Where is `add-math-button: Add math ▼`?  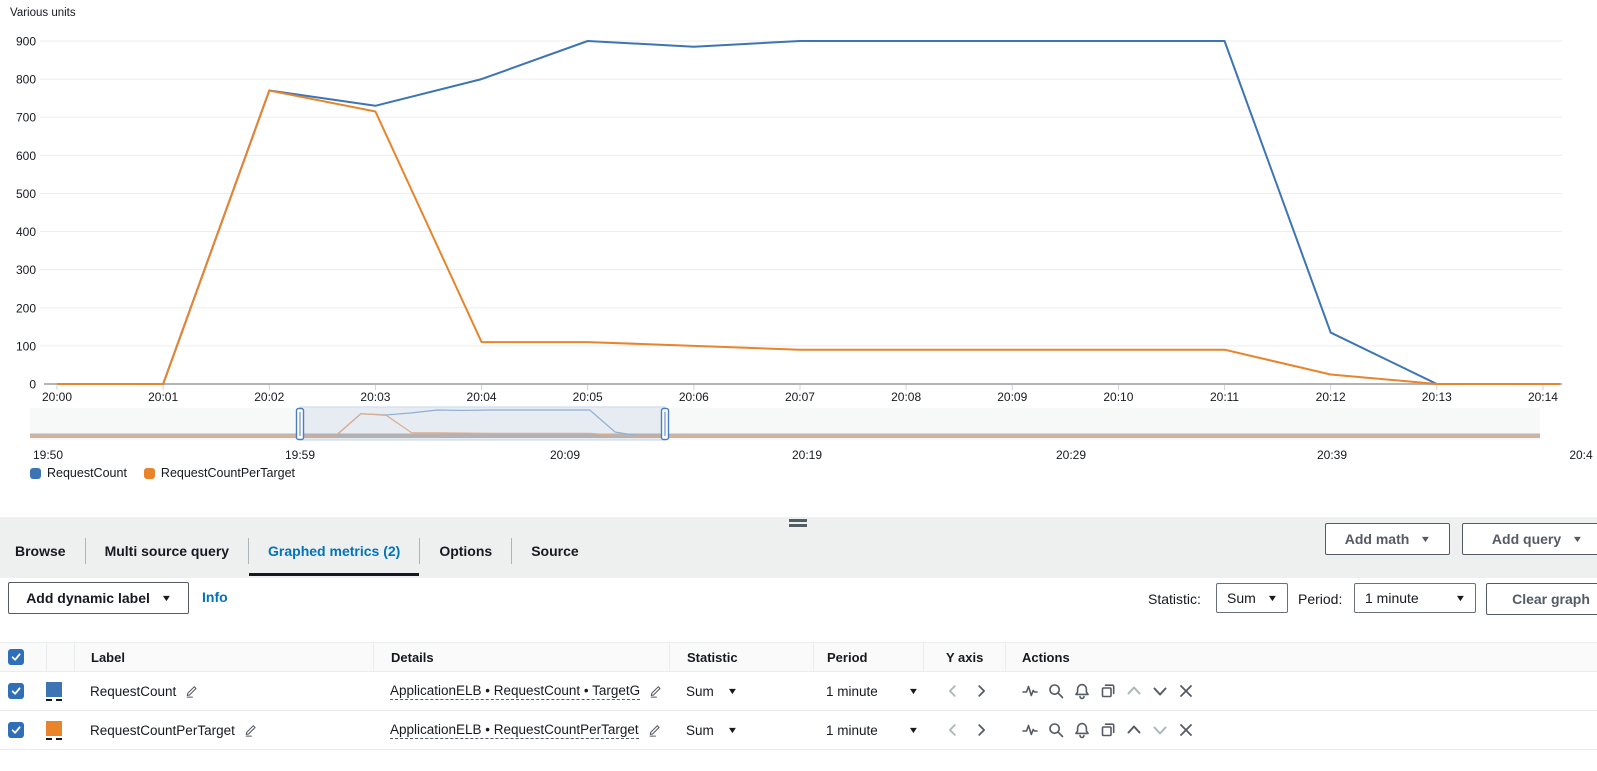 add-math-button: Add math ▼ is located at coordinates (1387, 539).